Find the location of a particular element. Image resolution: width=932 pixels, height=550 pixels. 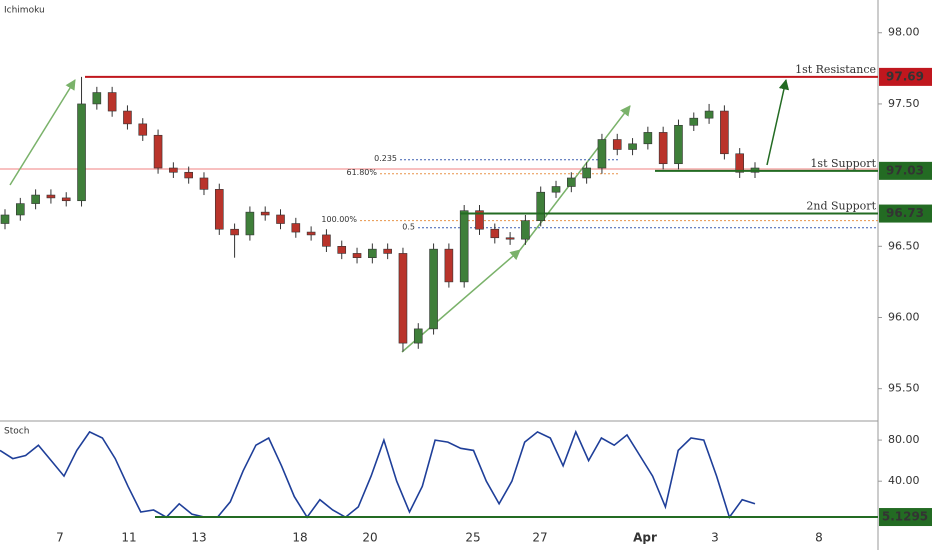

x-tick-label: 11 is located at coordinates (128, 538).